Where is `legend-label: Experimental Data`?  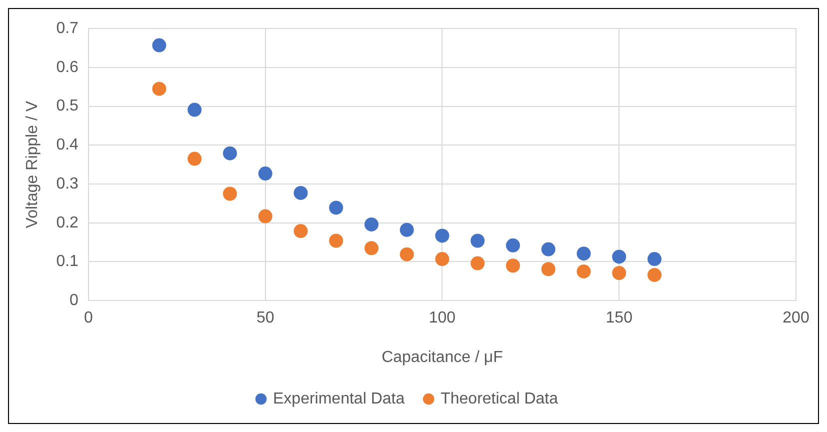 legend-label: Experimental Data is located at coordinates (338, 399).